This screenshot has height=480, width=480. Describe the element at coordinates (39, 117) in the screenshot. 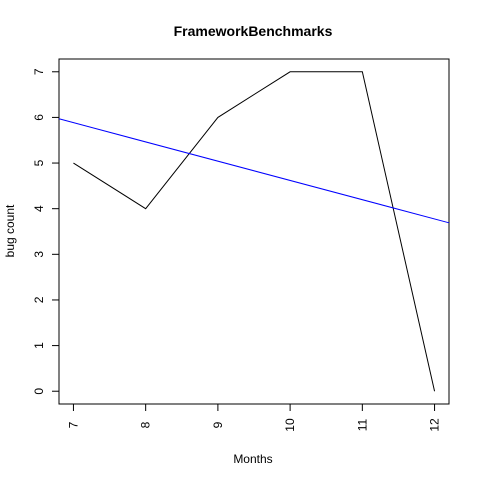

I see `y-tick-label: 6` at that location.